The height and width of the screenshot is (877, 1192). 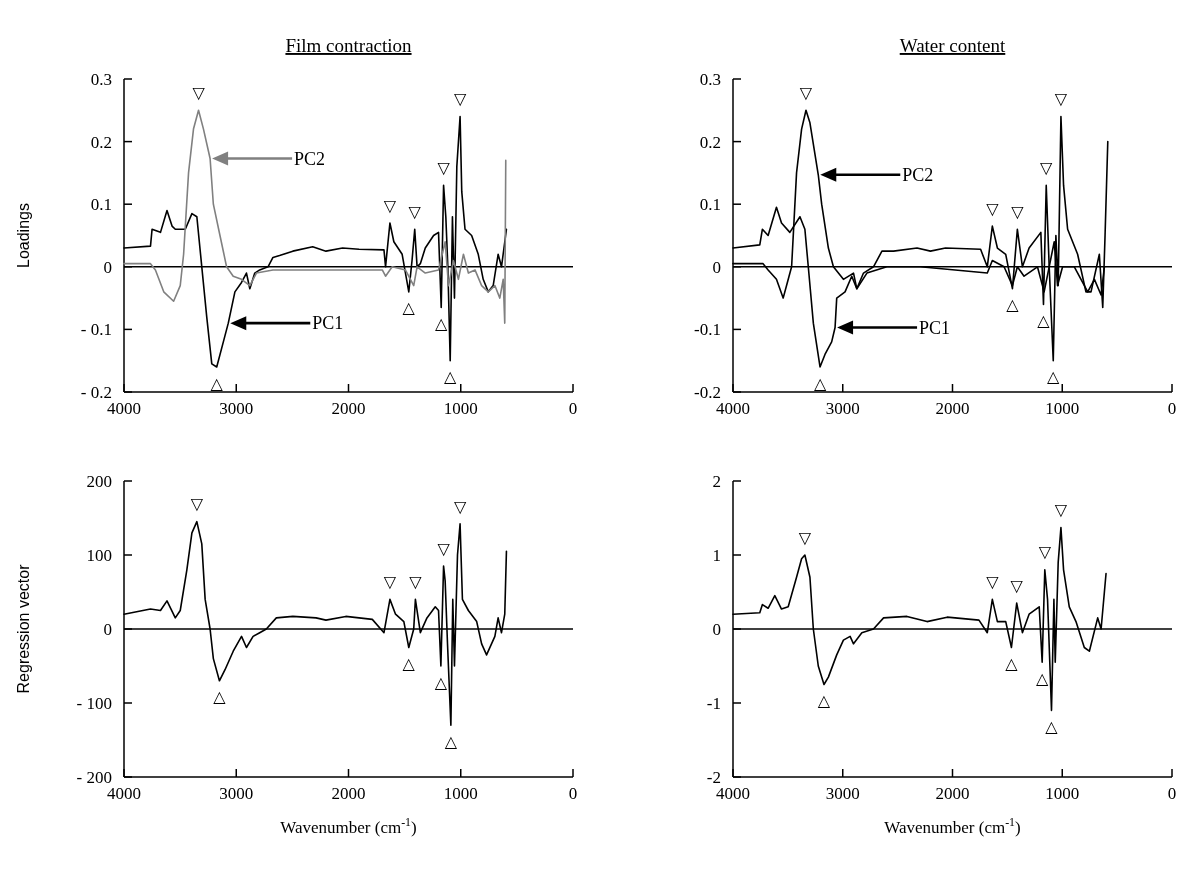 I want to click on y-tick-label: -2, so click(x=713, y=777).